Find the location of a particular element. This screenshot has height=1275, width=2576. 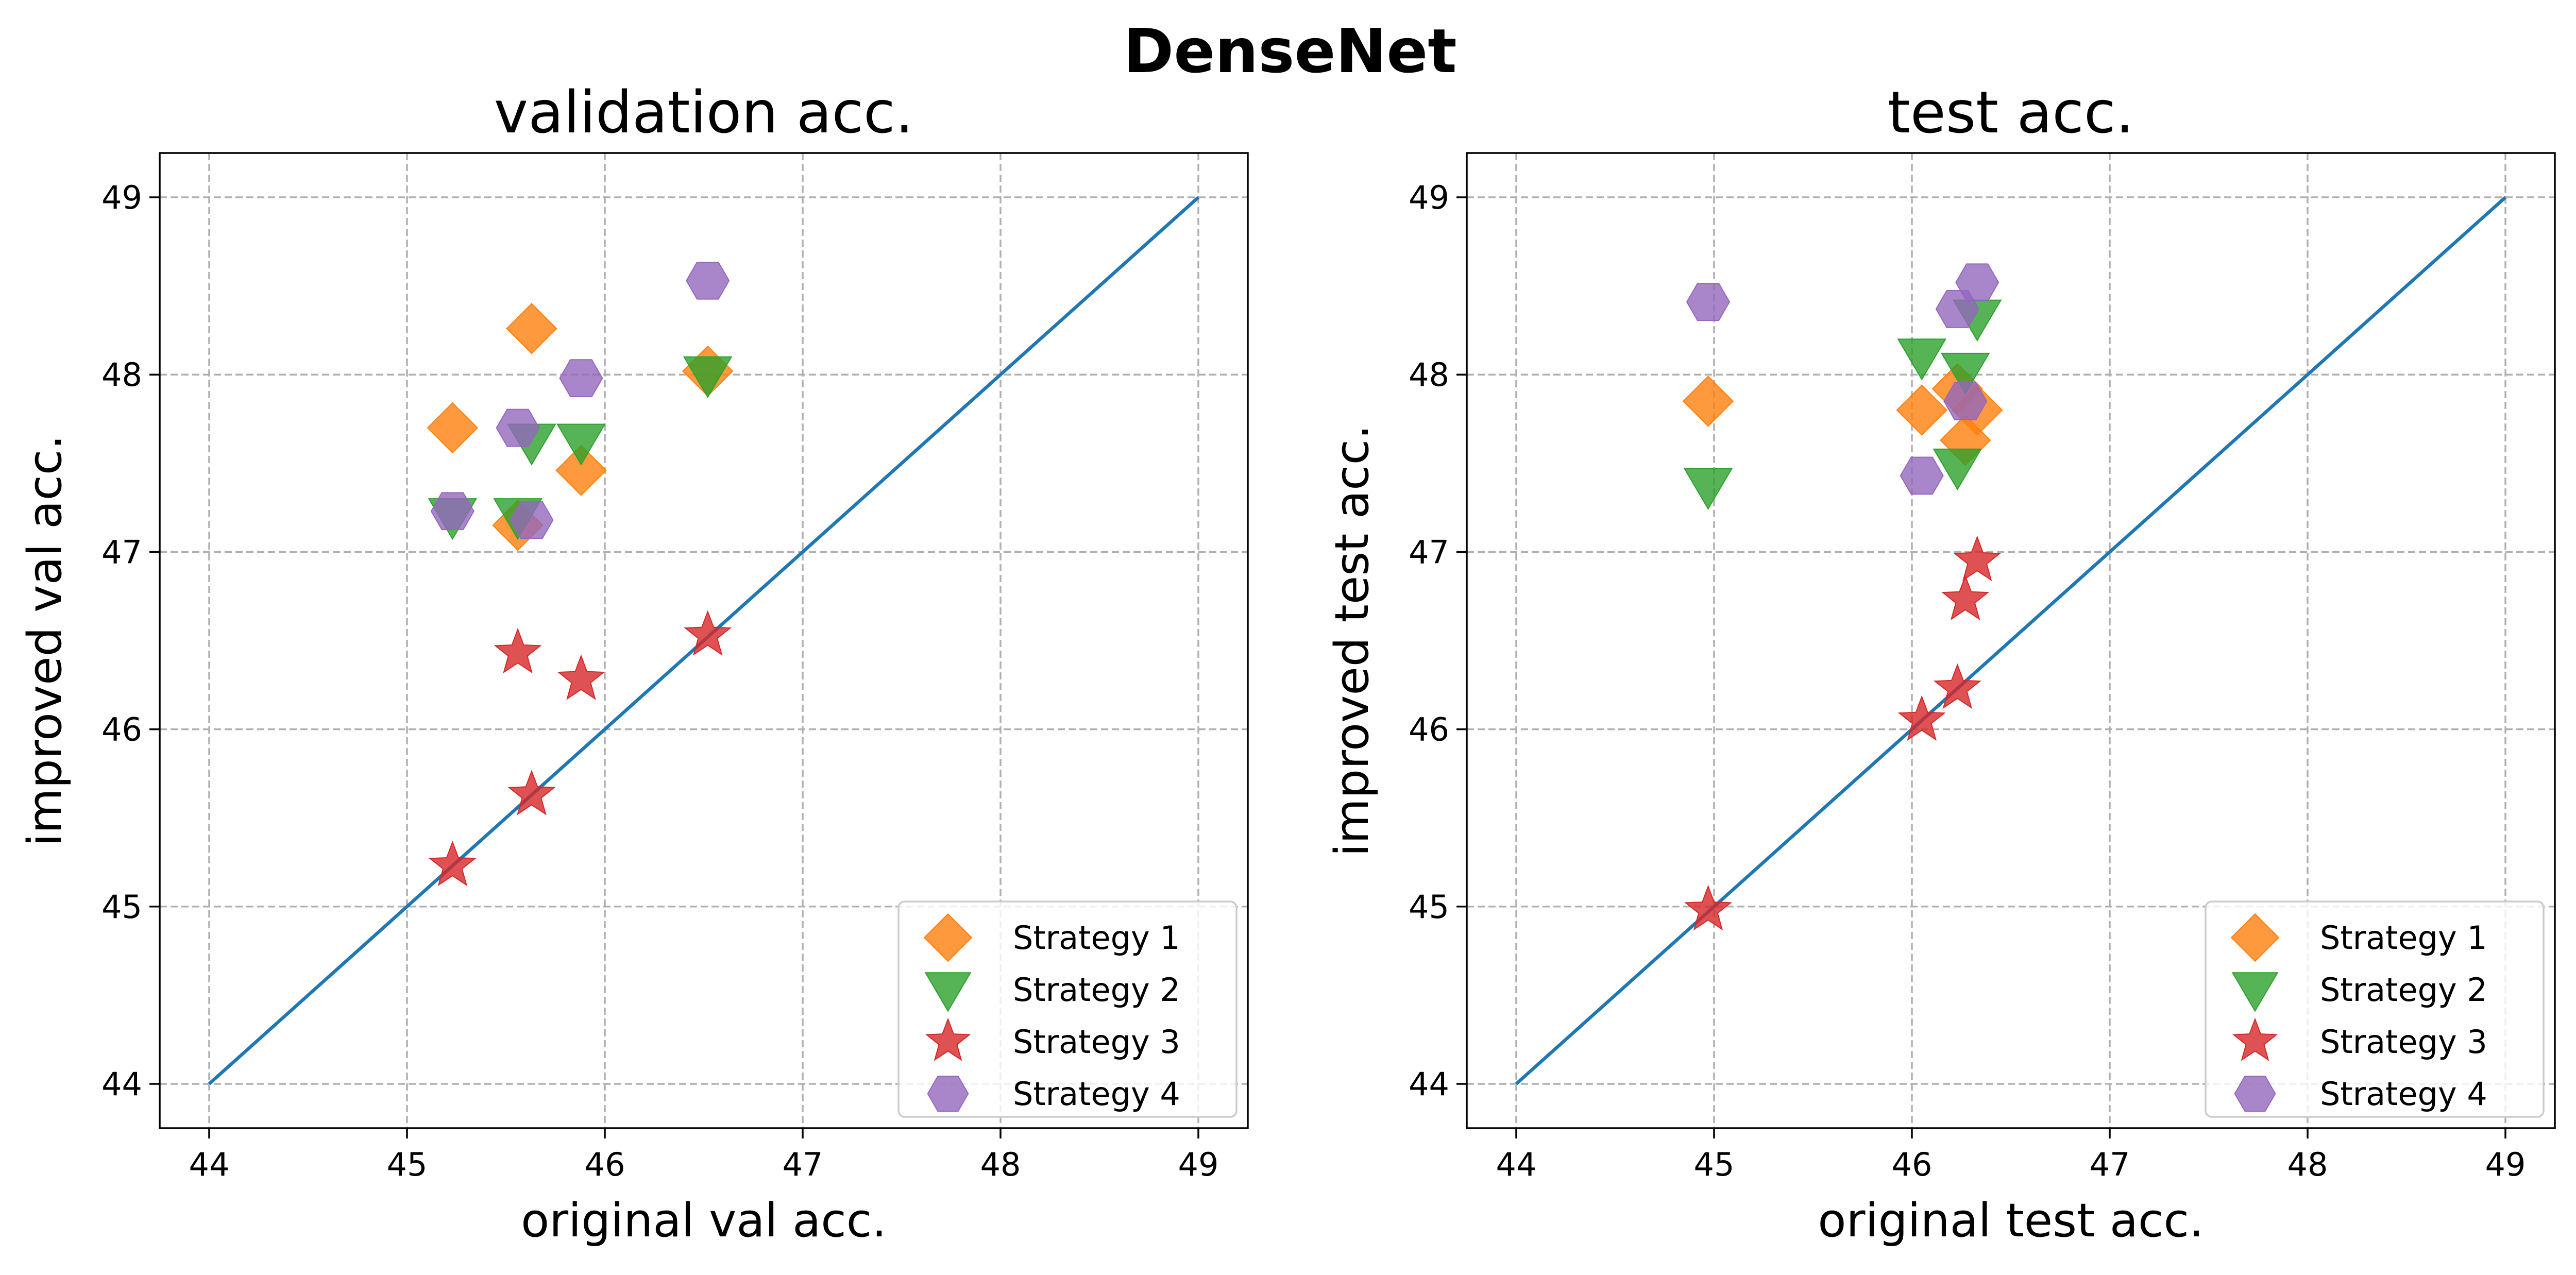

y-axis-label: improved val acc. is located at coordinates (45, 640).